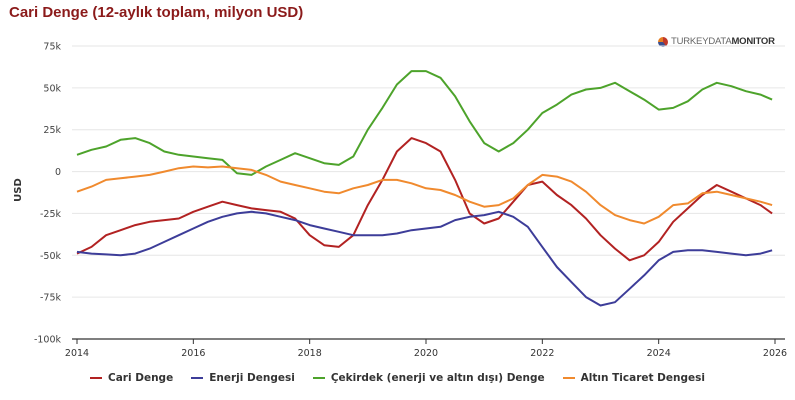 Image resolution: width=795 pixels, height=400 pixels. What do you see at coordinates (51, 298) in the screenshot?
I see `y-tick-label: -75k` at bounding box center [51, 298].